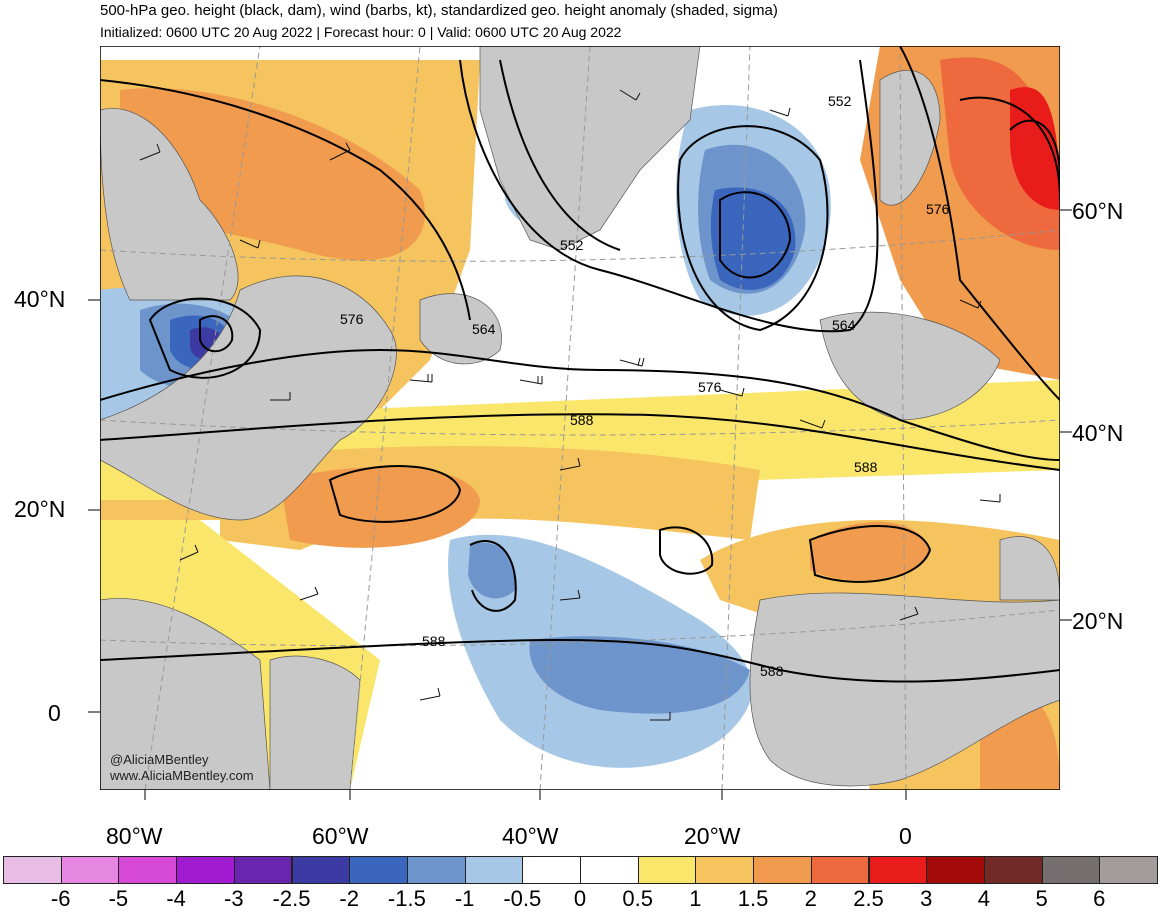 The width and height of the screenshot is (1160, 912). What do you see at coordinates (868, 898) in the screenshot?
I see `colorbar-label: 2.5` at bounding box center [868, 898].